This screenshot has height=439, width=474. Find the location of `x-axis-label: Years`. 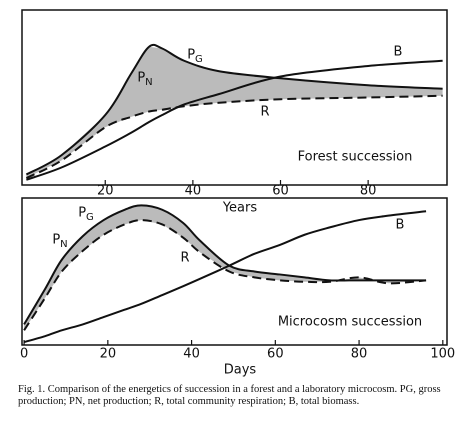

x-axis-label: Years is located at coordinates (240, 208).